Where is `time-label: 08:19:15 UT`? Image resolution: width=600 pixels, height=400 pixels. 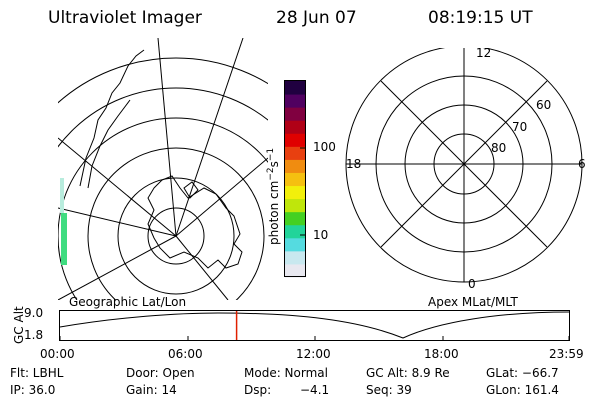 time-label: 08:19:15 UT is located at coordinates (480, 18).